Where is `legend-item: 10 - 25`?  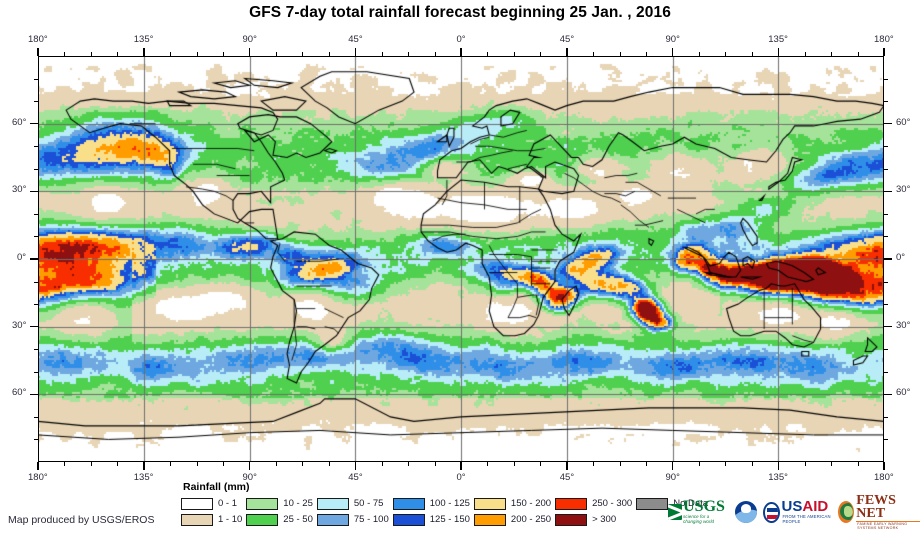 legend-item: 10 - 25 is located at coordinates (279, 503).